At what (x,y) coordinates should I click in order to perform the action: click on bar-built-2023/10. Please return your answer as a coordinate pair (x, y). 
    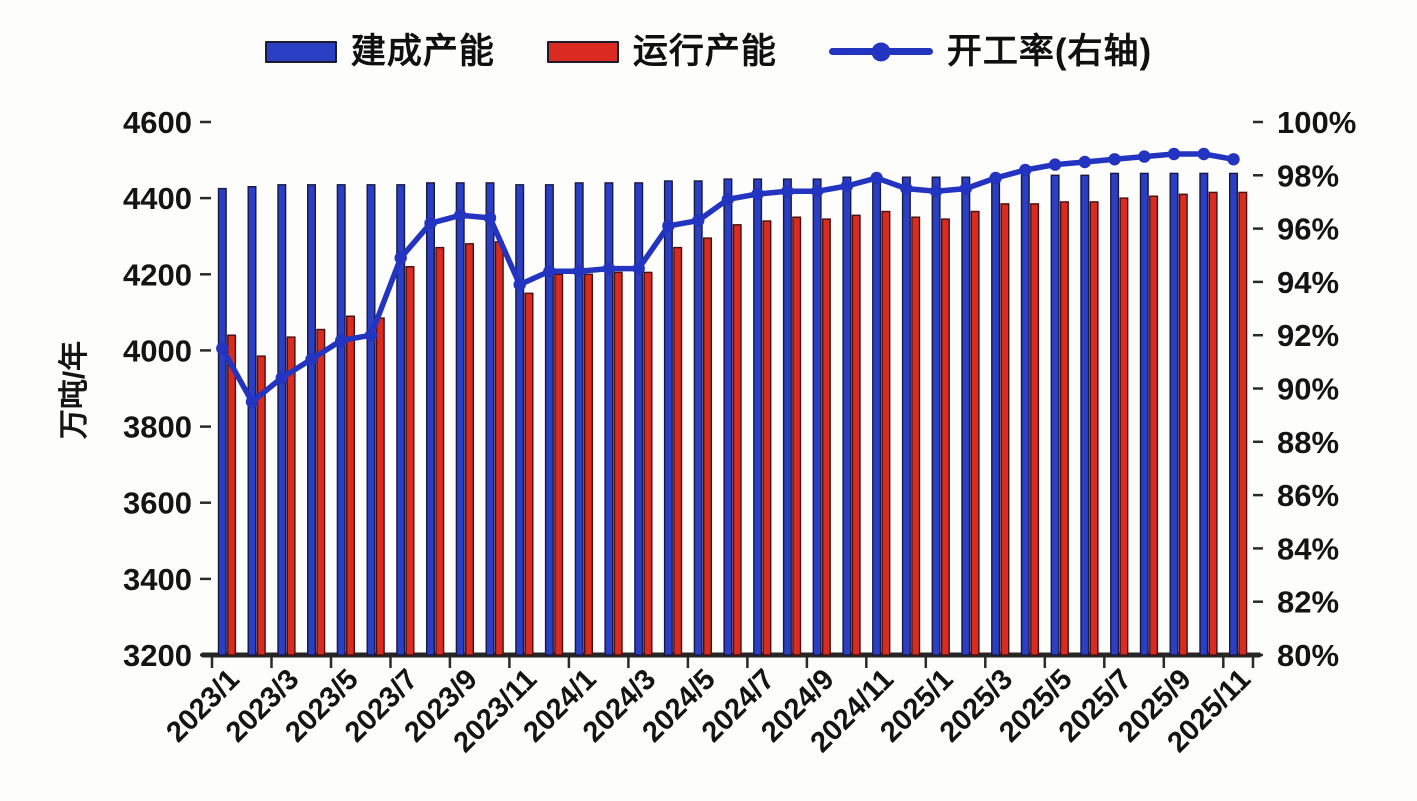
    Looking at the image, I should click on (490, 419).